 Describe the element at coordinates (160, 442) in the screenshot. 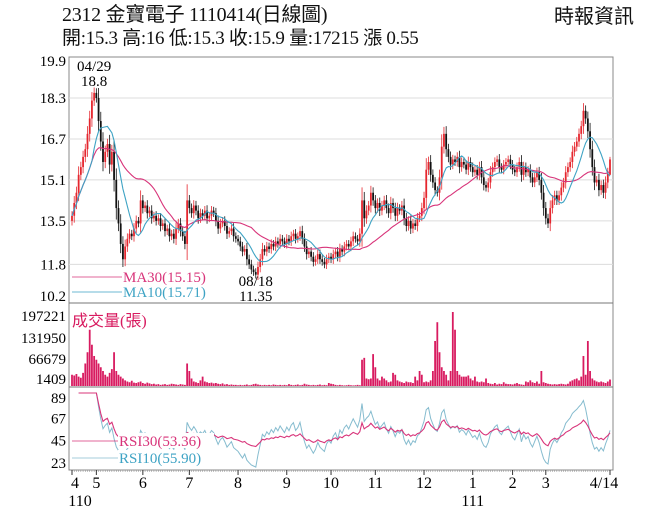

I see `legend-label: RSI30(53.36)` at that location.